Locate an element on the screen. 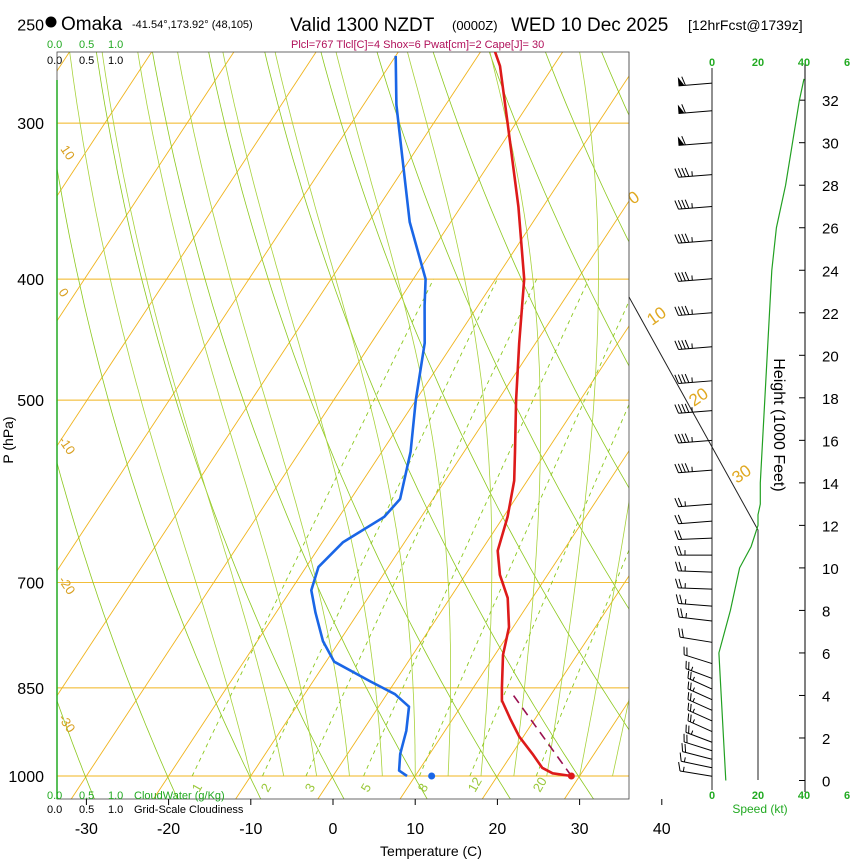 The height and width of the screenshot is (860, 850). isotherm-line is located at coordinates (105, 124).